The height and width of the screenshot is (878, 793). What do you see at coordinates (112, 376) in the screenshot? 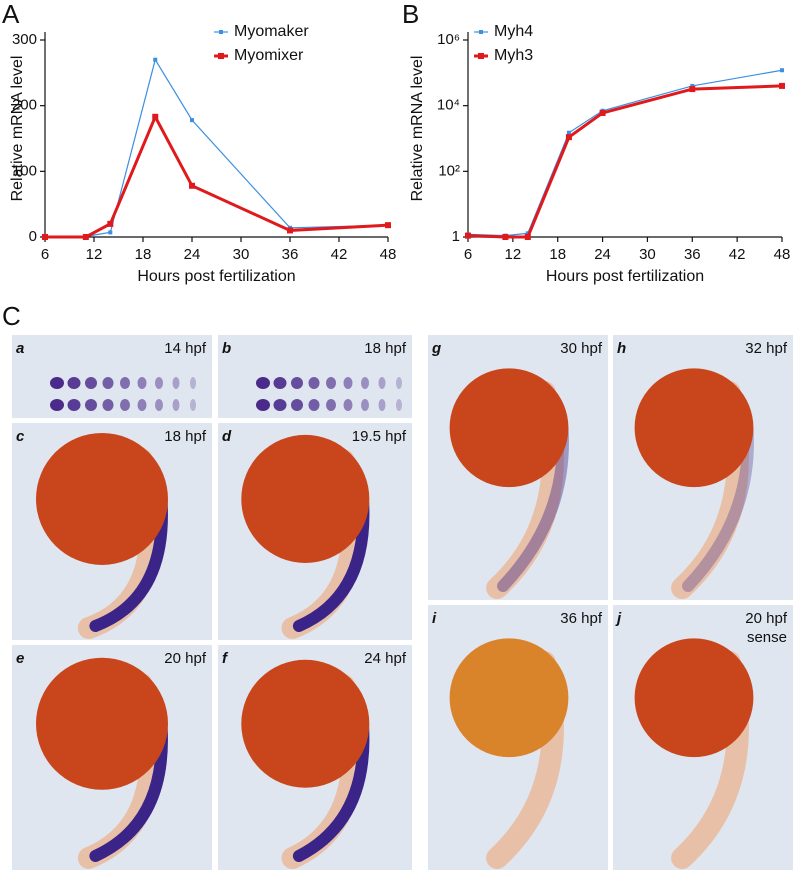
I see `photo-panel: a 14 hpf` at bounding box center [112, 376].